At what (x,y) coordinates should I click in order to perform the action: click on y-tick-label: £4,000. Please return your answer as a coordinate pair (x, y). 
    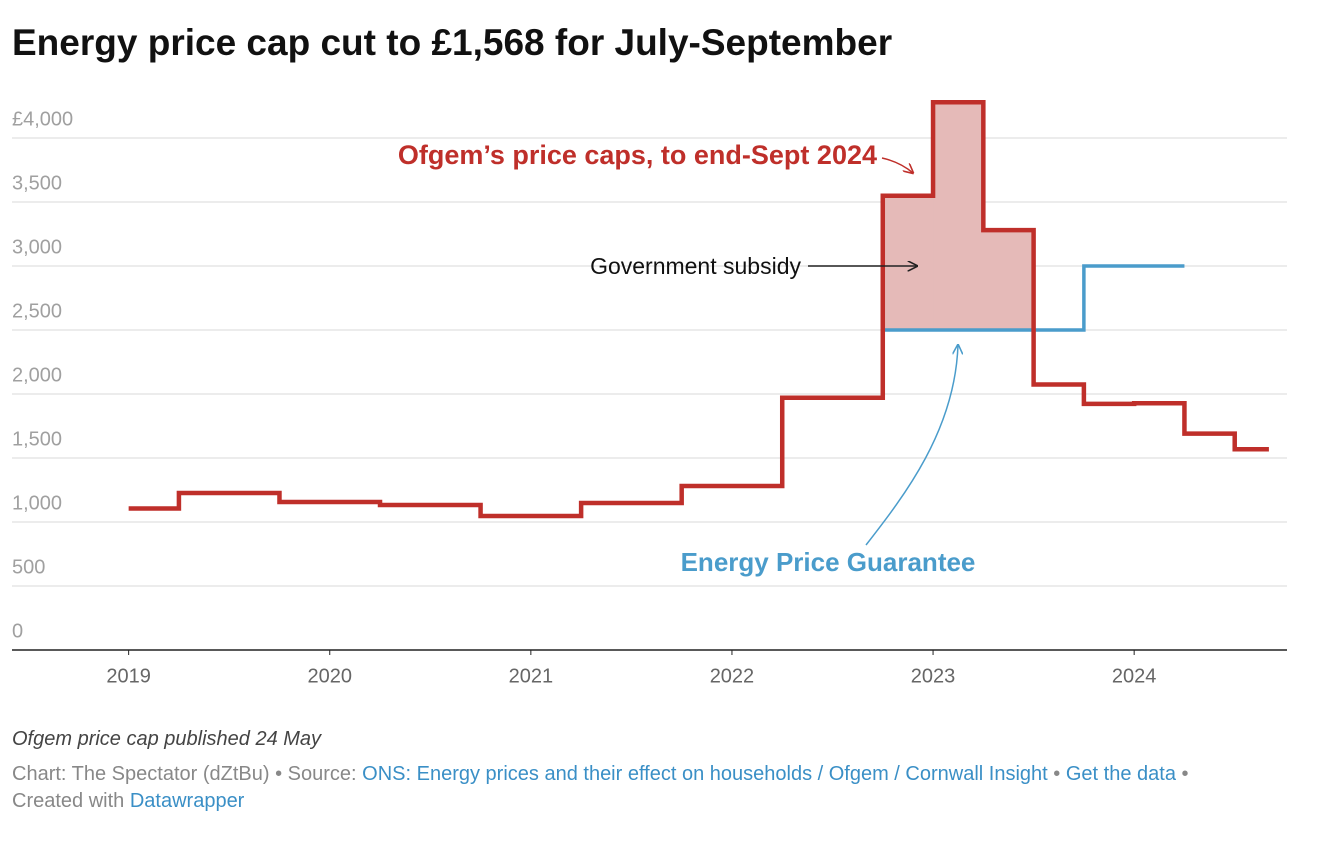
    Looking at the image, I should click on (42, 119).